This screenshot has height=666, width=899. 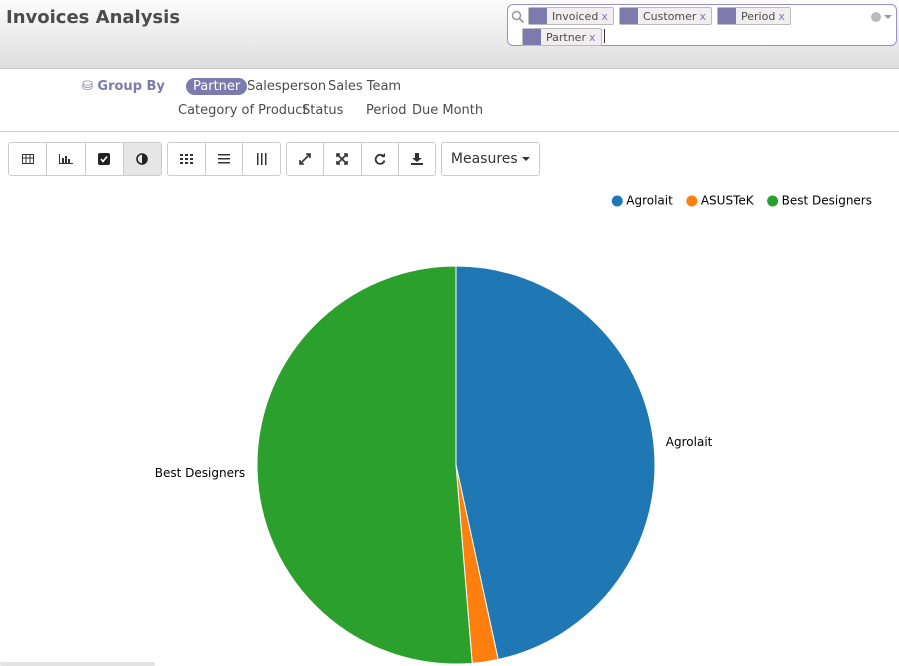 I want to click on slice-label: Agrolait, so click(x=689, y=442).